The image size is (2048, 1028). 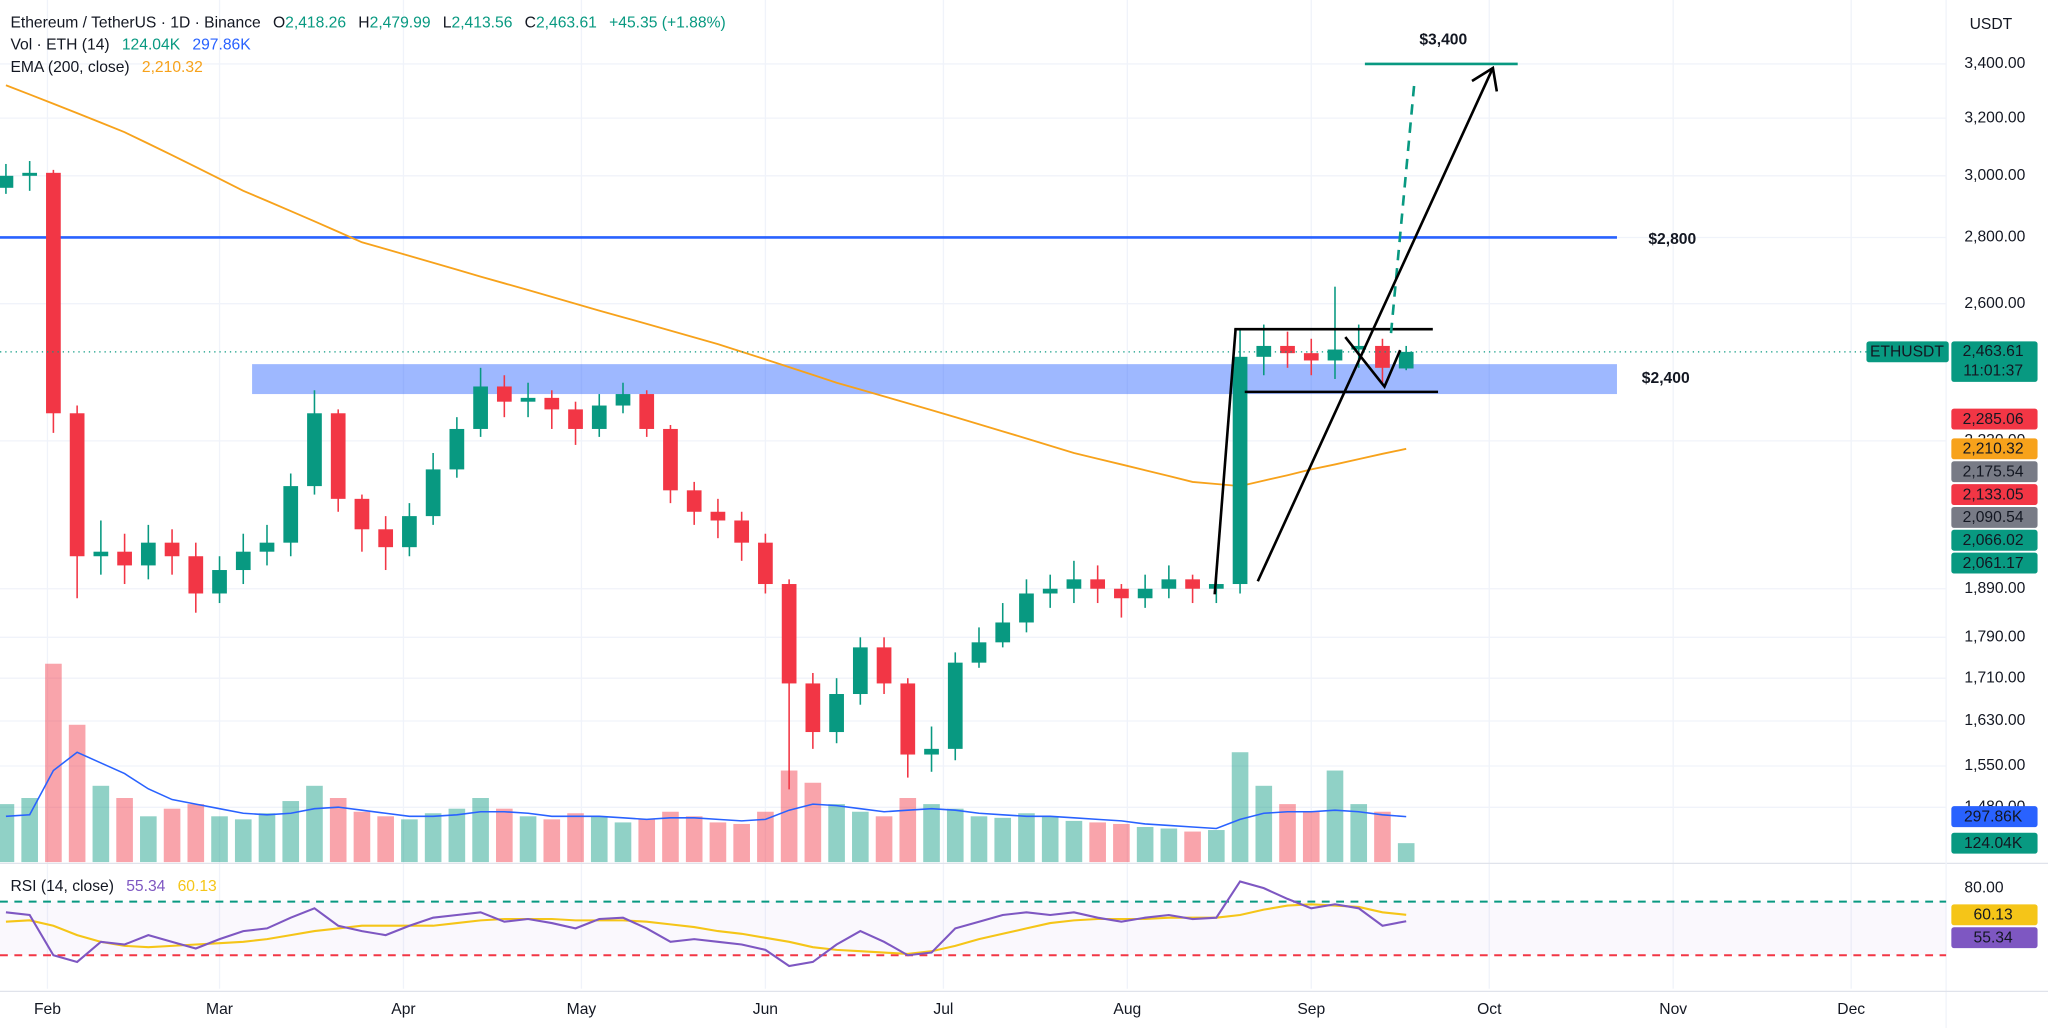 I want to click on price-label: 2,133.05, so click(x=1993, y=494).